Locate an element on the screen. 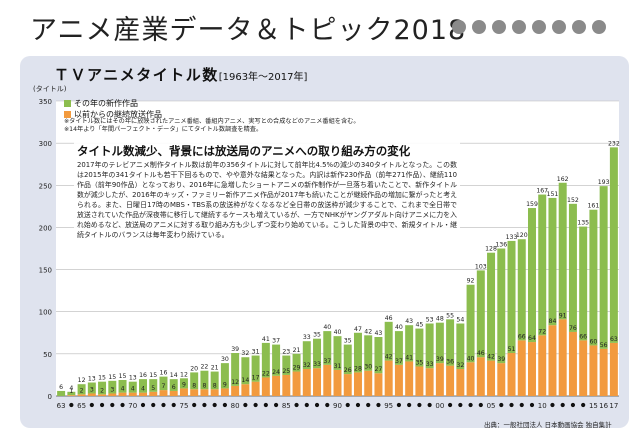  bar-continuing-2001 is located at coordinates (450, 380).